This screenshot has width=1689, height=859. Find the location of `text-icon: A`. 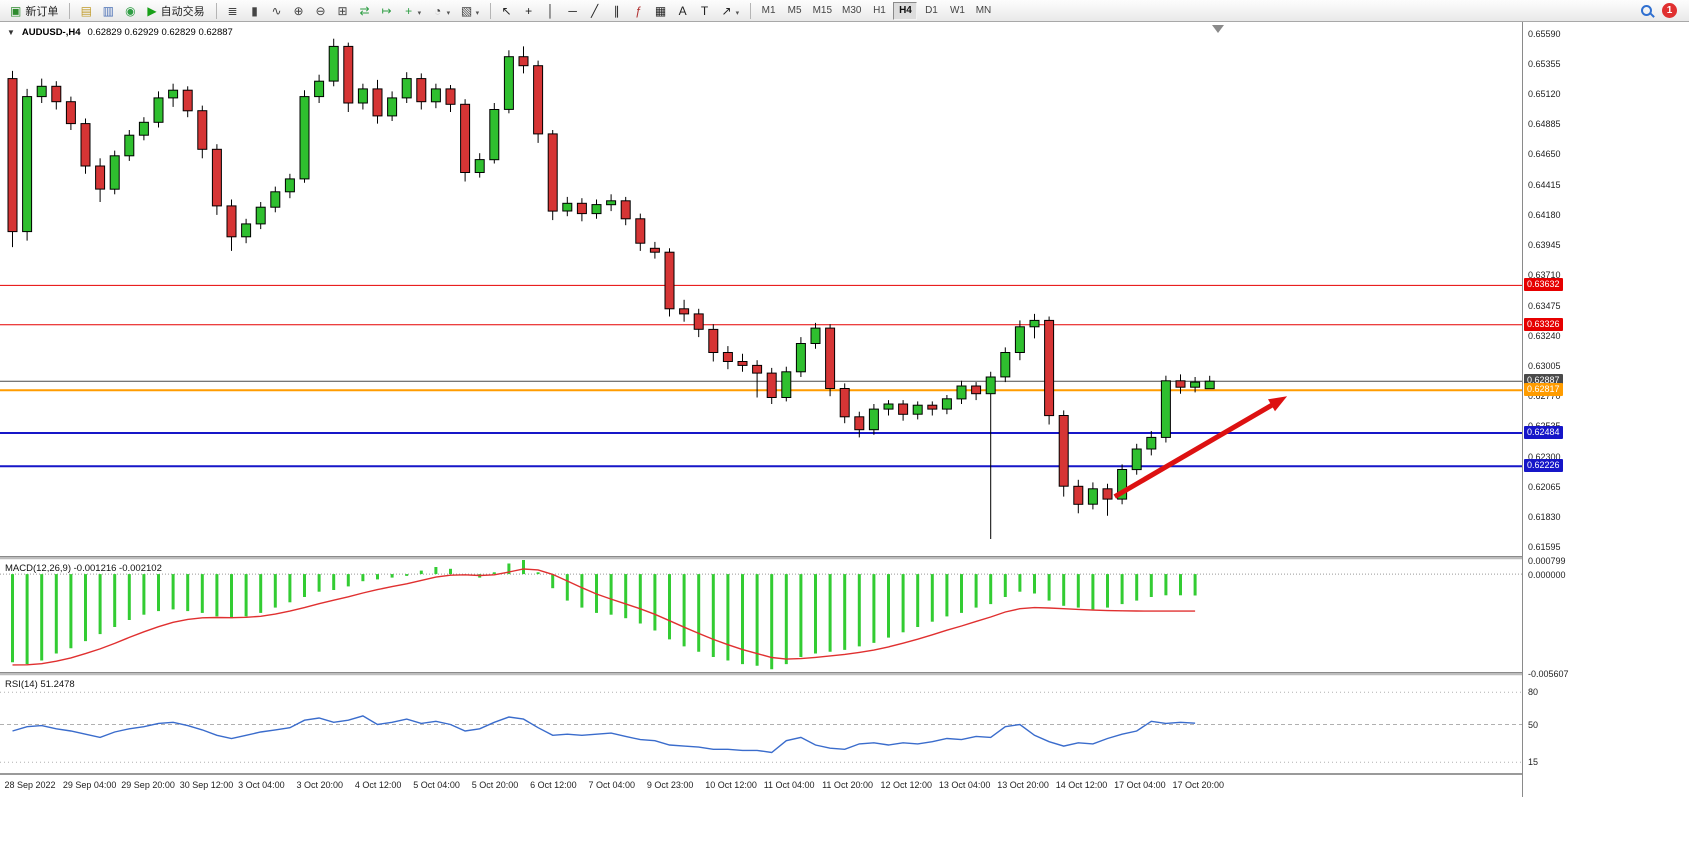

text-icon: A is located at coordinates (682, 10).